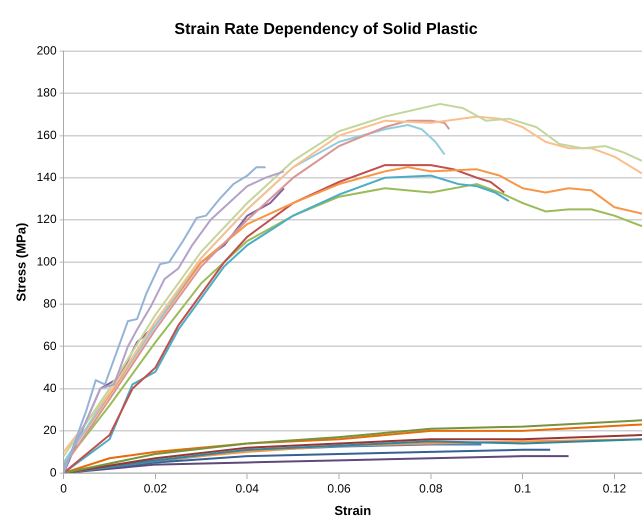  What do you see at coordinates (614, 489) in the screenshot?
I see `x-tick-label: 0.12` at bounding box center [614, 489].